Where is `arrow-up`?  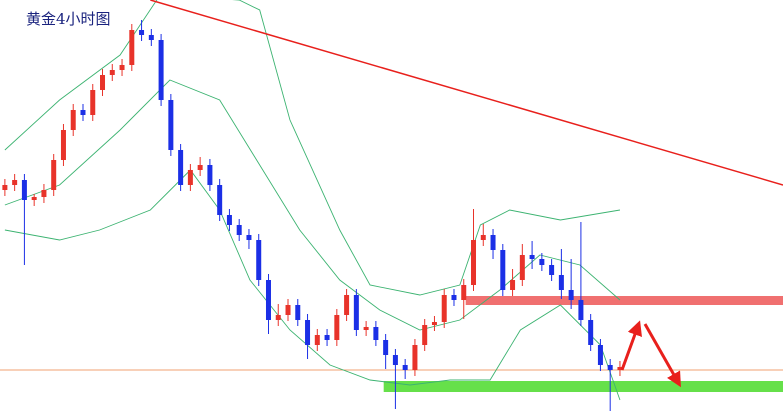 arrow-up is located at coordinates (631, 345).